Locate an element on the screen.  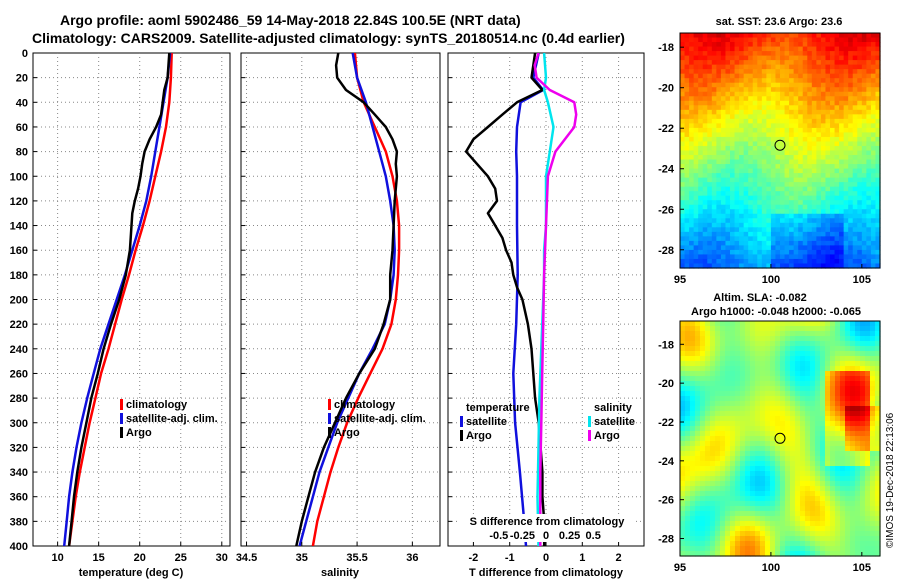
s-tick-label: 0.5 is located at coordinates (593, 536).